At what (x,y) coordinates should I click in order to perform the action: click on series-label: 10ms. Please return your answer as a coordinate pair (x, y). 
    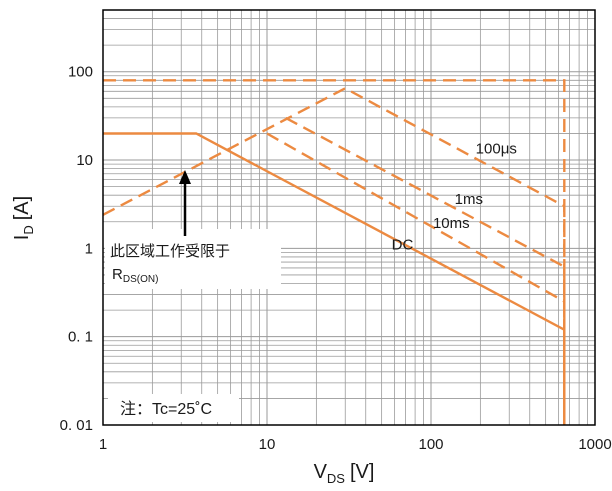
    Looking at the image, I should click on (451, 223).